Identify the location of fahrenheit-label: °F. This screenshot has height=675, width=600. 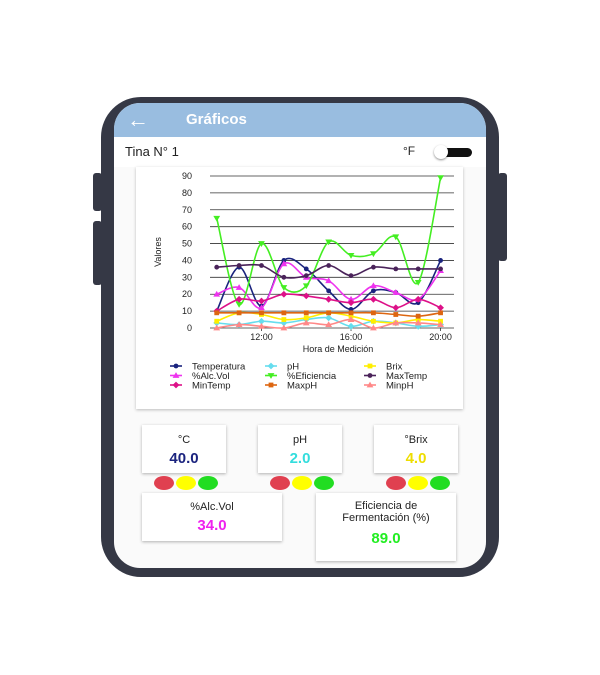
(409, 151).